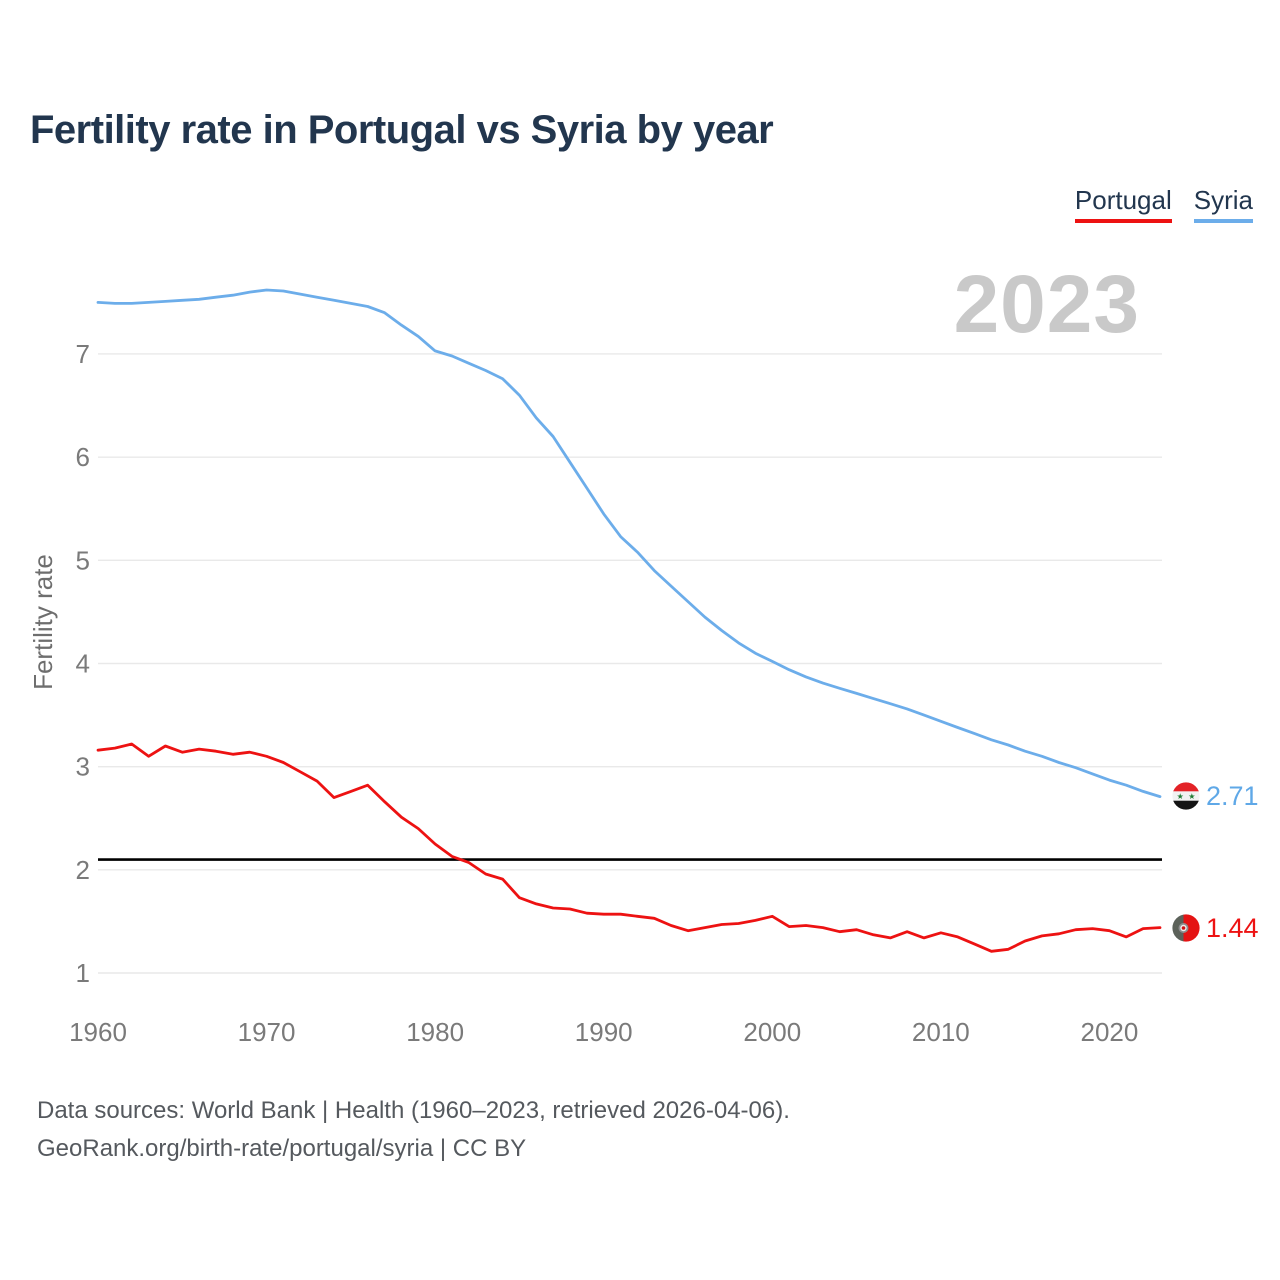 The image size is (1280, 1280). I want to click on y-axis-tick-label: 1, so click(83, 973).